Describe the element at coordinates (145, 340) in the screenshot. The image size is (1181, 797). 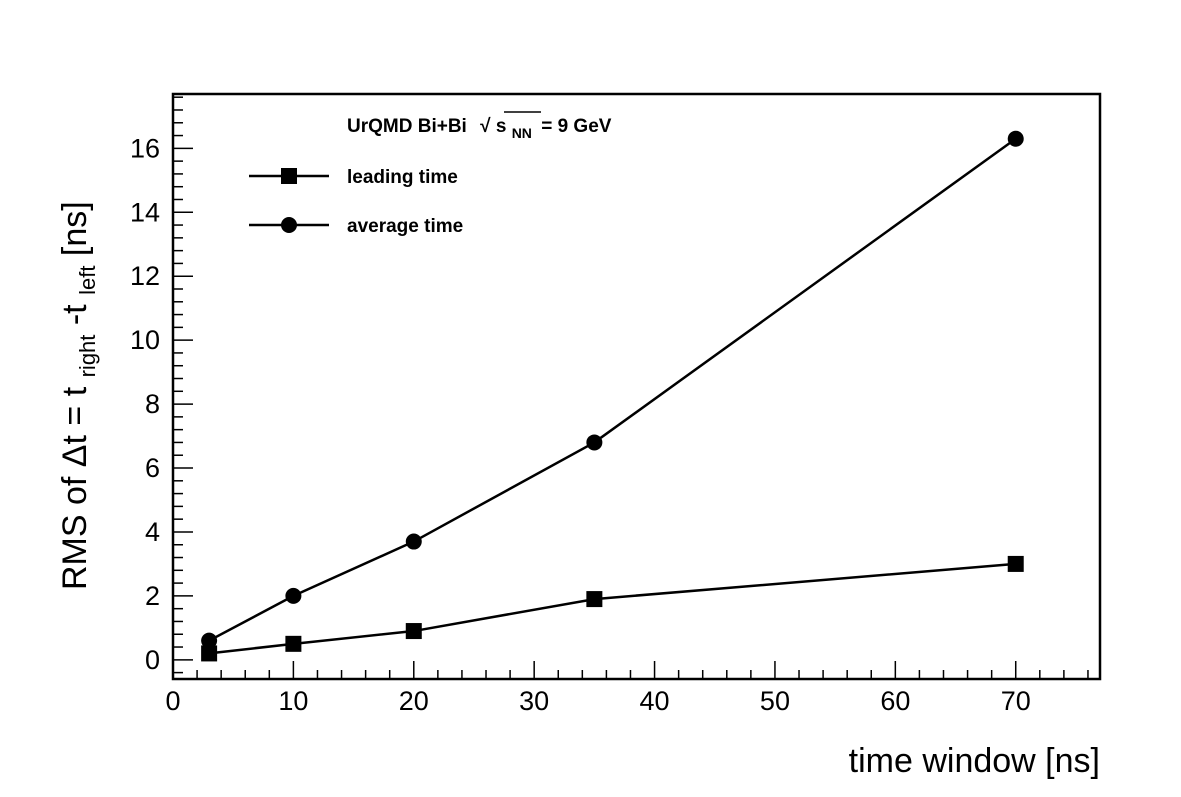
I see `y-tick-label: 10` at that location.